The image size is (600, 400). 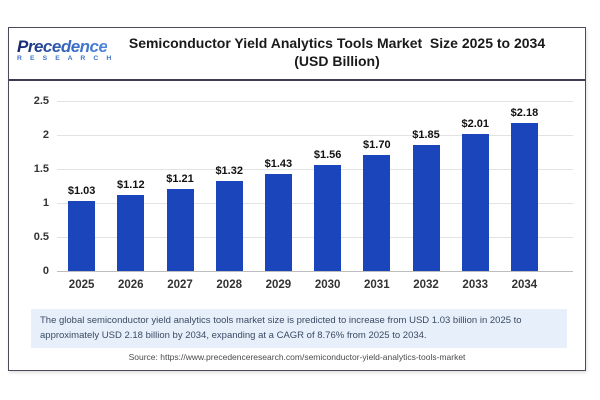 What do you see at coordinates (303, 285) in the screenshot?
I see `x-axis-labels: 2025 2026 2027 2028 2029 2030 2031 2032 2033 2034` at bounding box center [303, 285].